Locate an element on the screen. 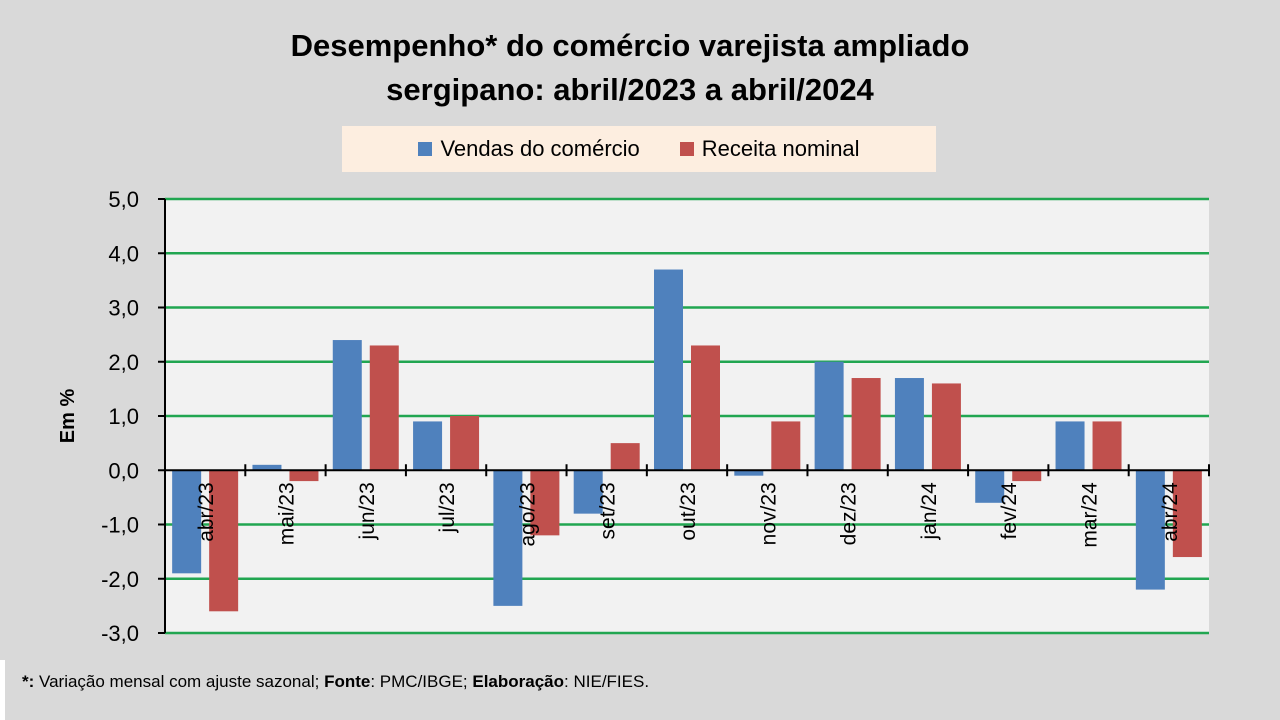 This screenshot has height=720, width=1280. legend-label-receita: Receita nominal is located at coordinates (780, 148).